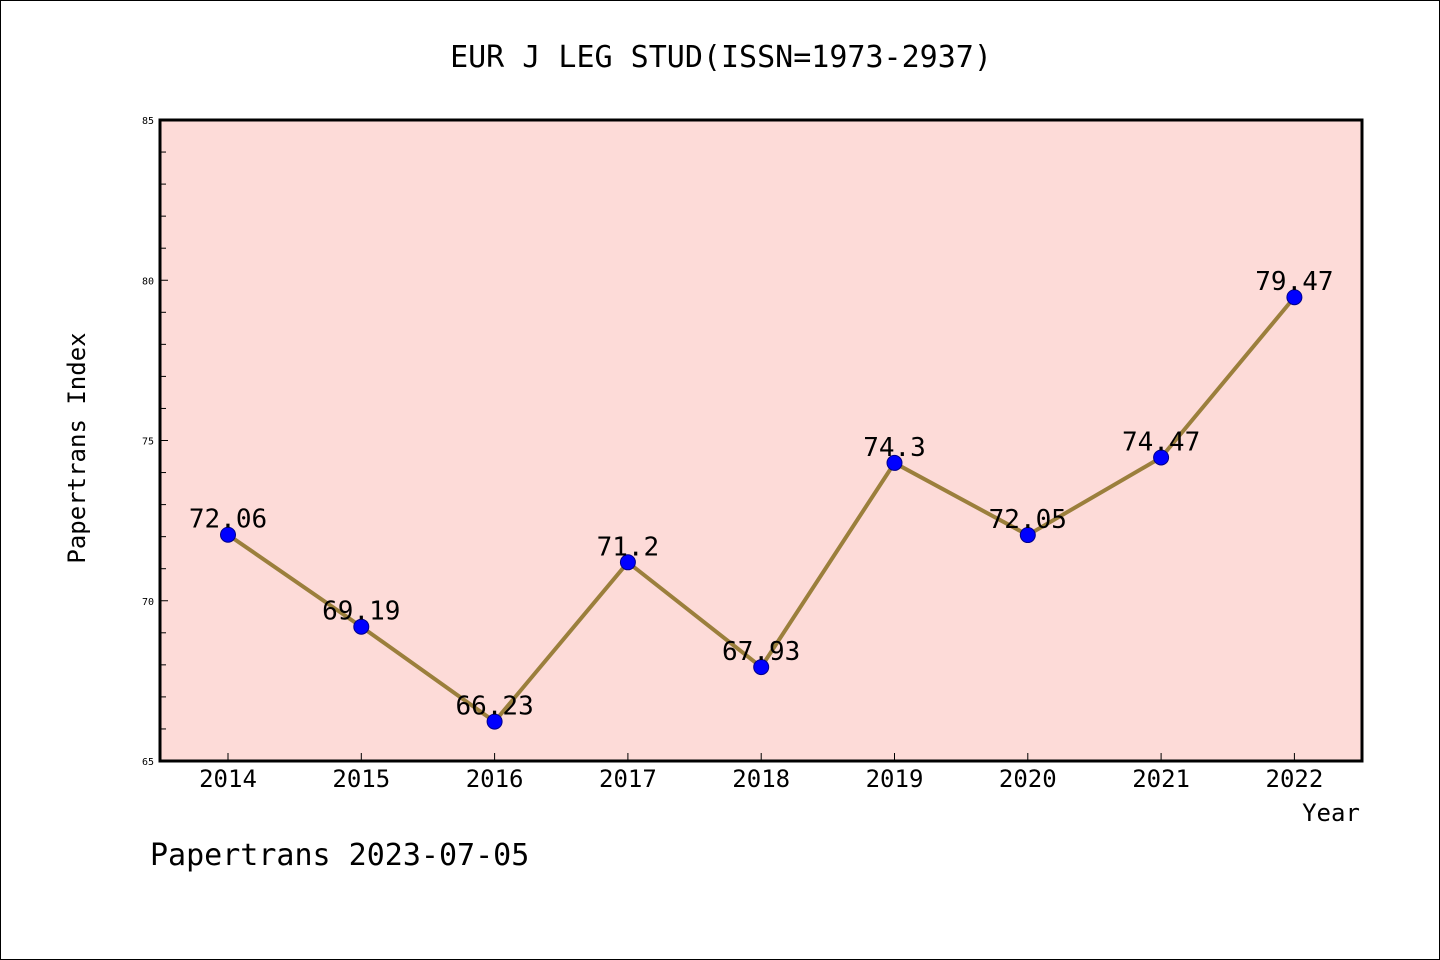 This screenshot has width=1440, height=960. What do you see at coordinates (494, 707) in the screenshot?
I see `data-label: 66.23` at bounding box center [494, 707].